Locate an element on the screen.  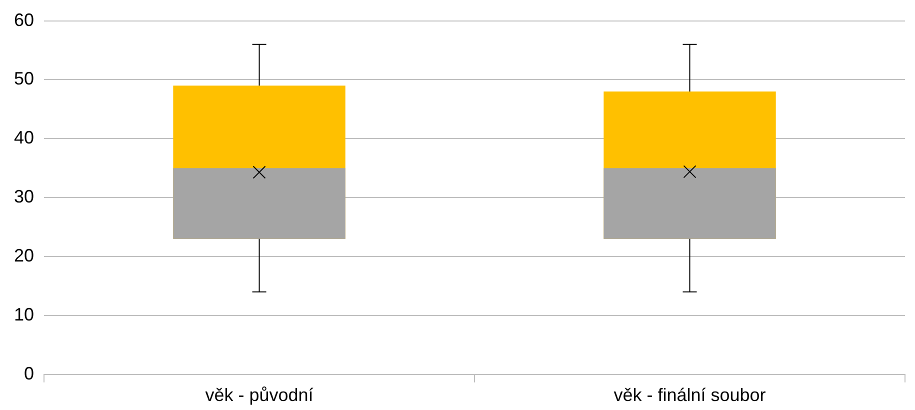
y-tick-label: 20 is located at coordinates (24, 256).